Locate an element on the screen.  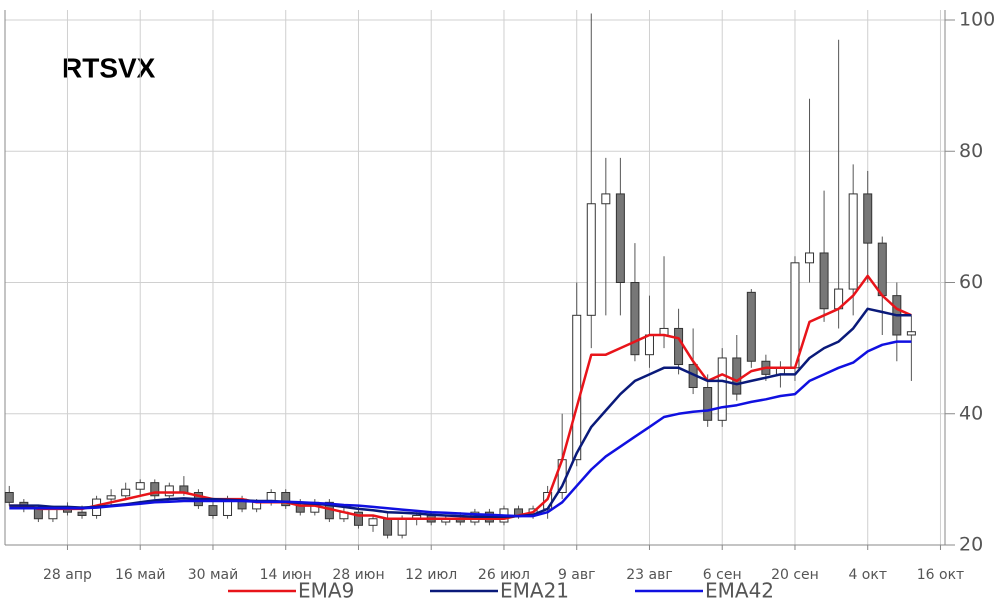
x-tick-label: 28 июн is located at coordinates (358, 575).